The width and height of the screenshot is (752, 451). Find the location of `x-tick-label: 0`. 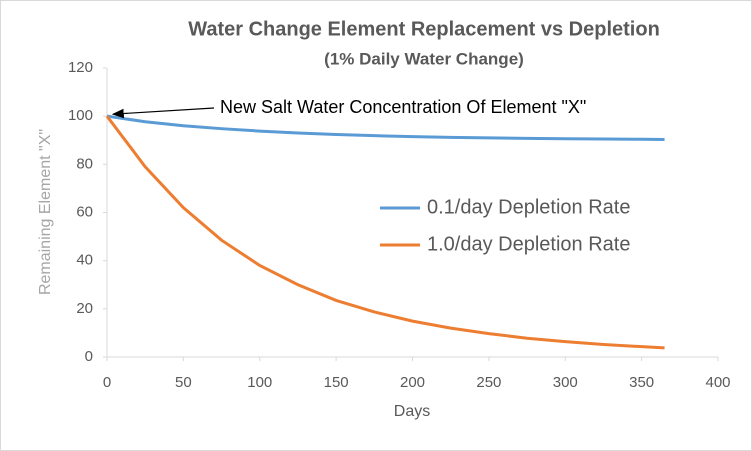

x-tick-label: 0 is located at coordinates (107, 382).